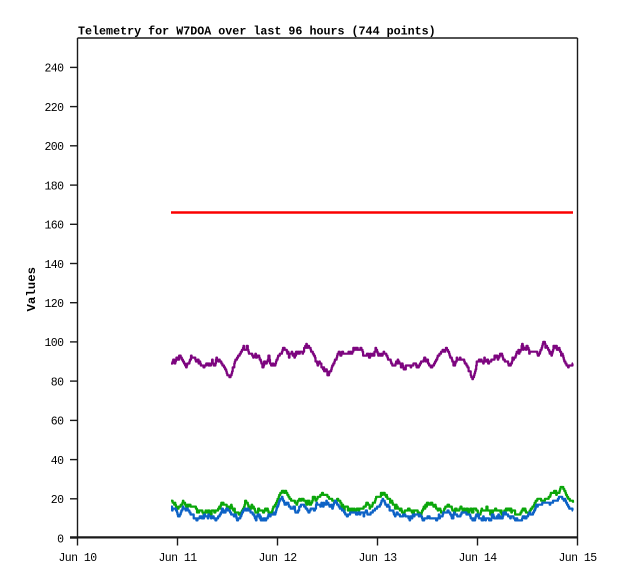  Describe the element at coordinates (54, 304) in the screenshot. I see `svg-text: 120` at that location.